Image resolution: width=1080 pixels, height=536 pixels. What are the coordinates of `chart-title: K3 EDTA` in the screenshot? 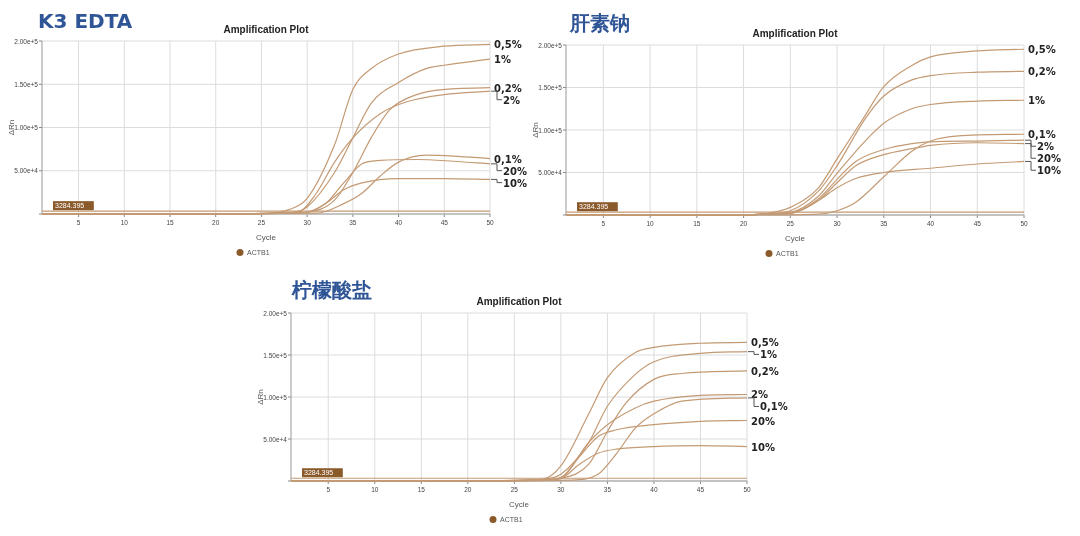 It's located at (85, 21).